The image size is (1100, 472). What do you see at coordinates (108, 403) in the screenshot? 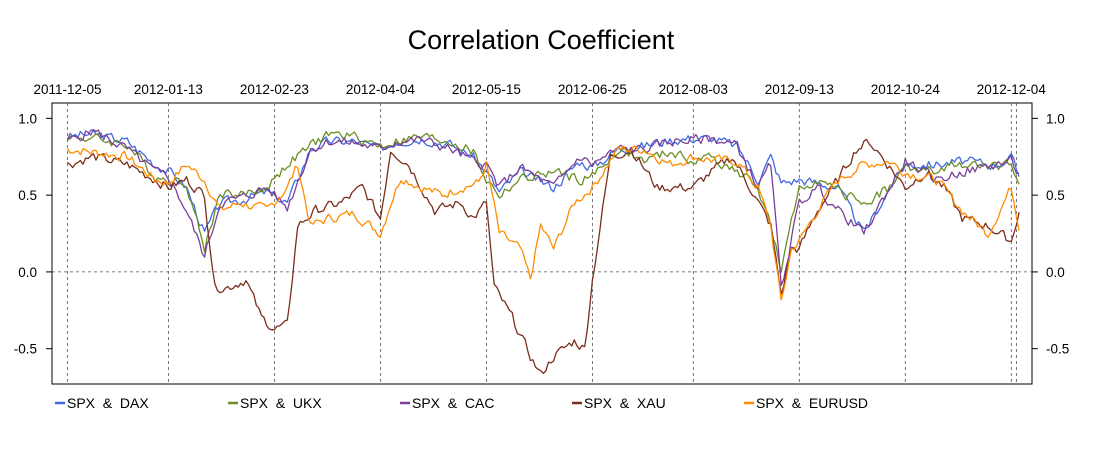
I see `legend-label: SPX & DAX` at bounding box center [108, 403].